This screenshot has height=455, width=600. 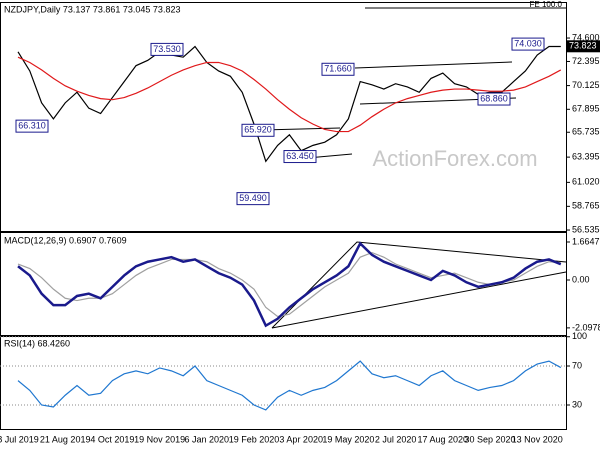 What do you see at coordinates (301, 439) in the screenshot?
I see `x-tick-label: 3 Apr 2020` at bounding box center [301, 439].